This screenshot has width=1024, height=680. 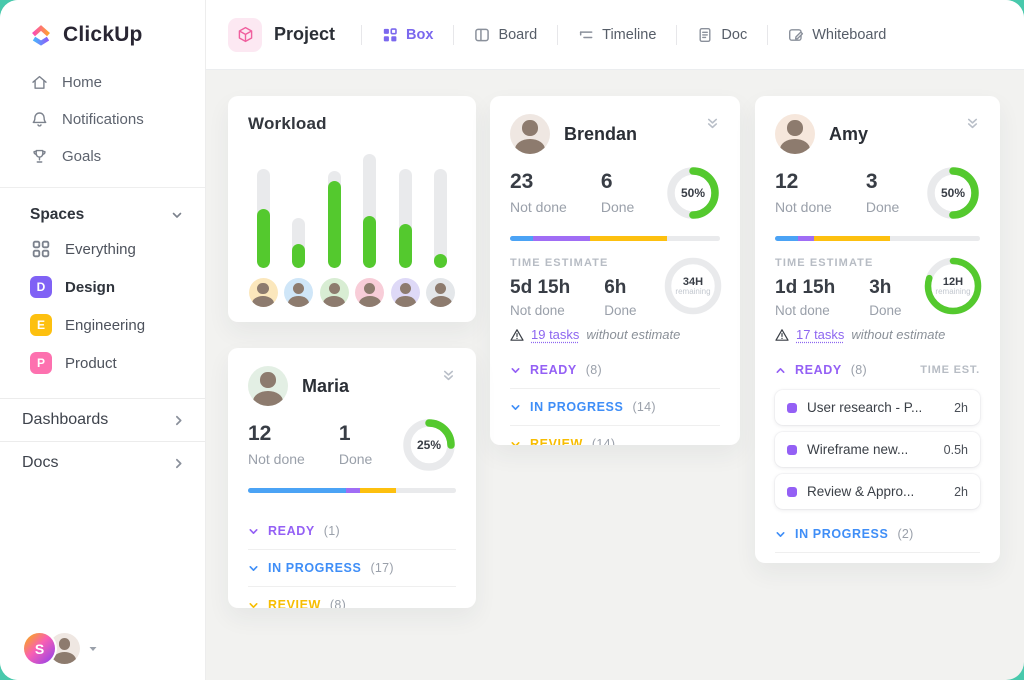 What do you see at coordinates (102, 209) in the screenshot?
I see `spaces-header: Spaces` at bounding box center [102, 209].